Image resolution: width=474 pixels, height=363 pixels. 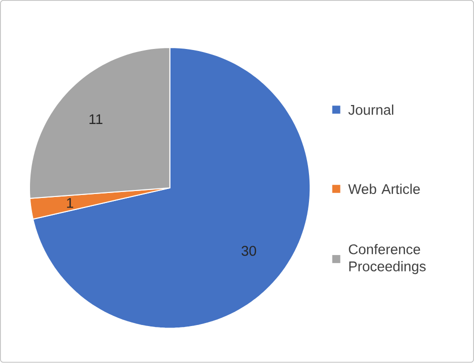 What do you see at coordinates (371, 109) in the screenshot?
I see `legend-label: Journal` at bounding box center [371, 109].